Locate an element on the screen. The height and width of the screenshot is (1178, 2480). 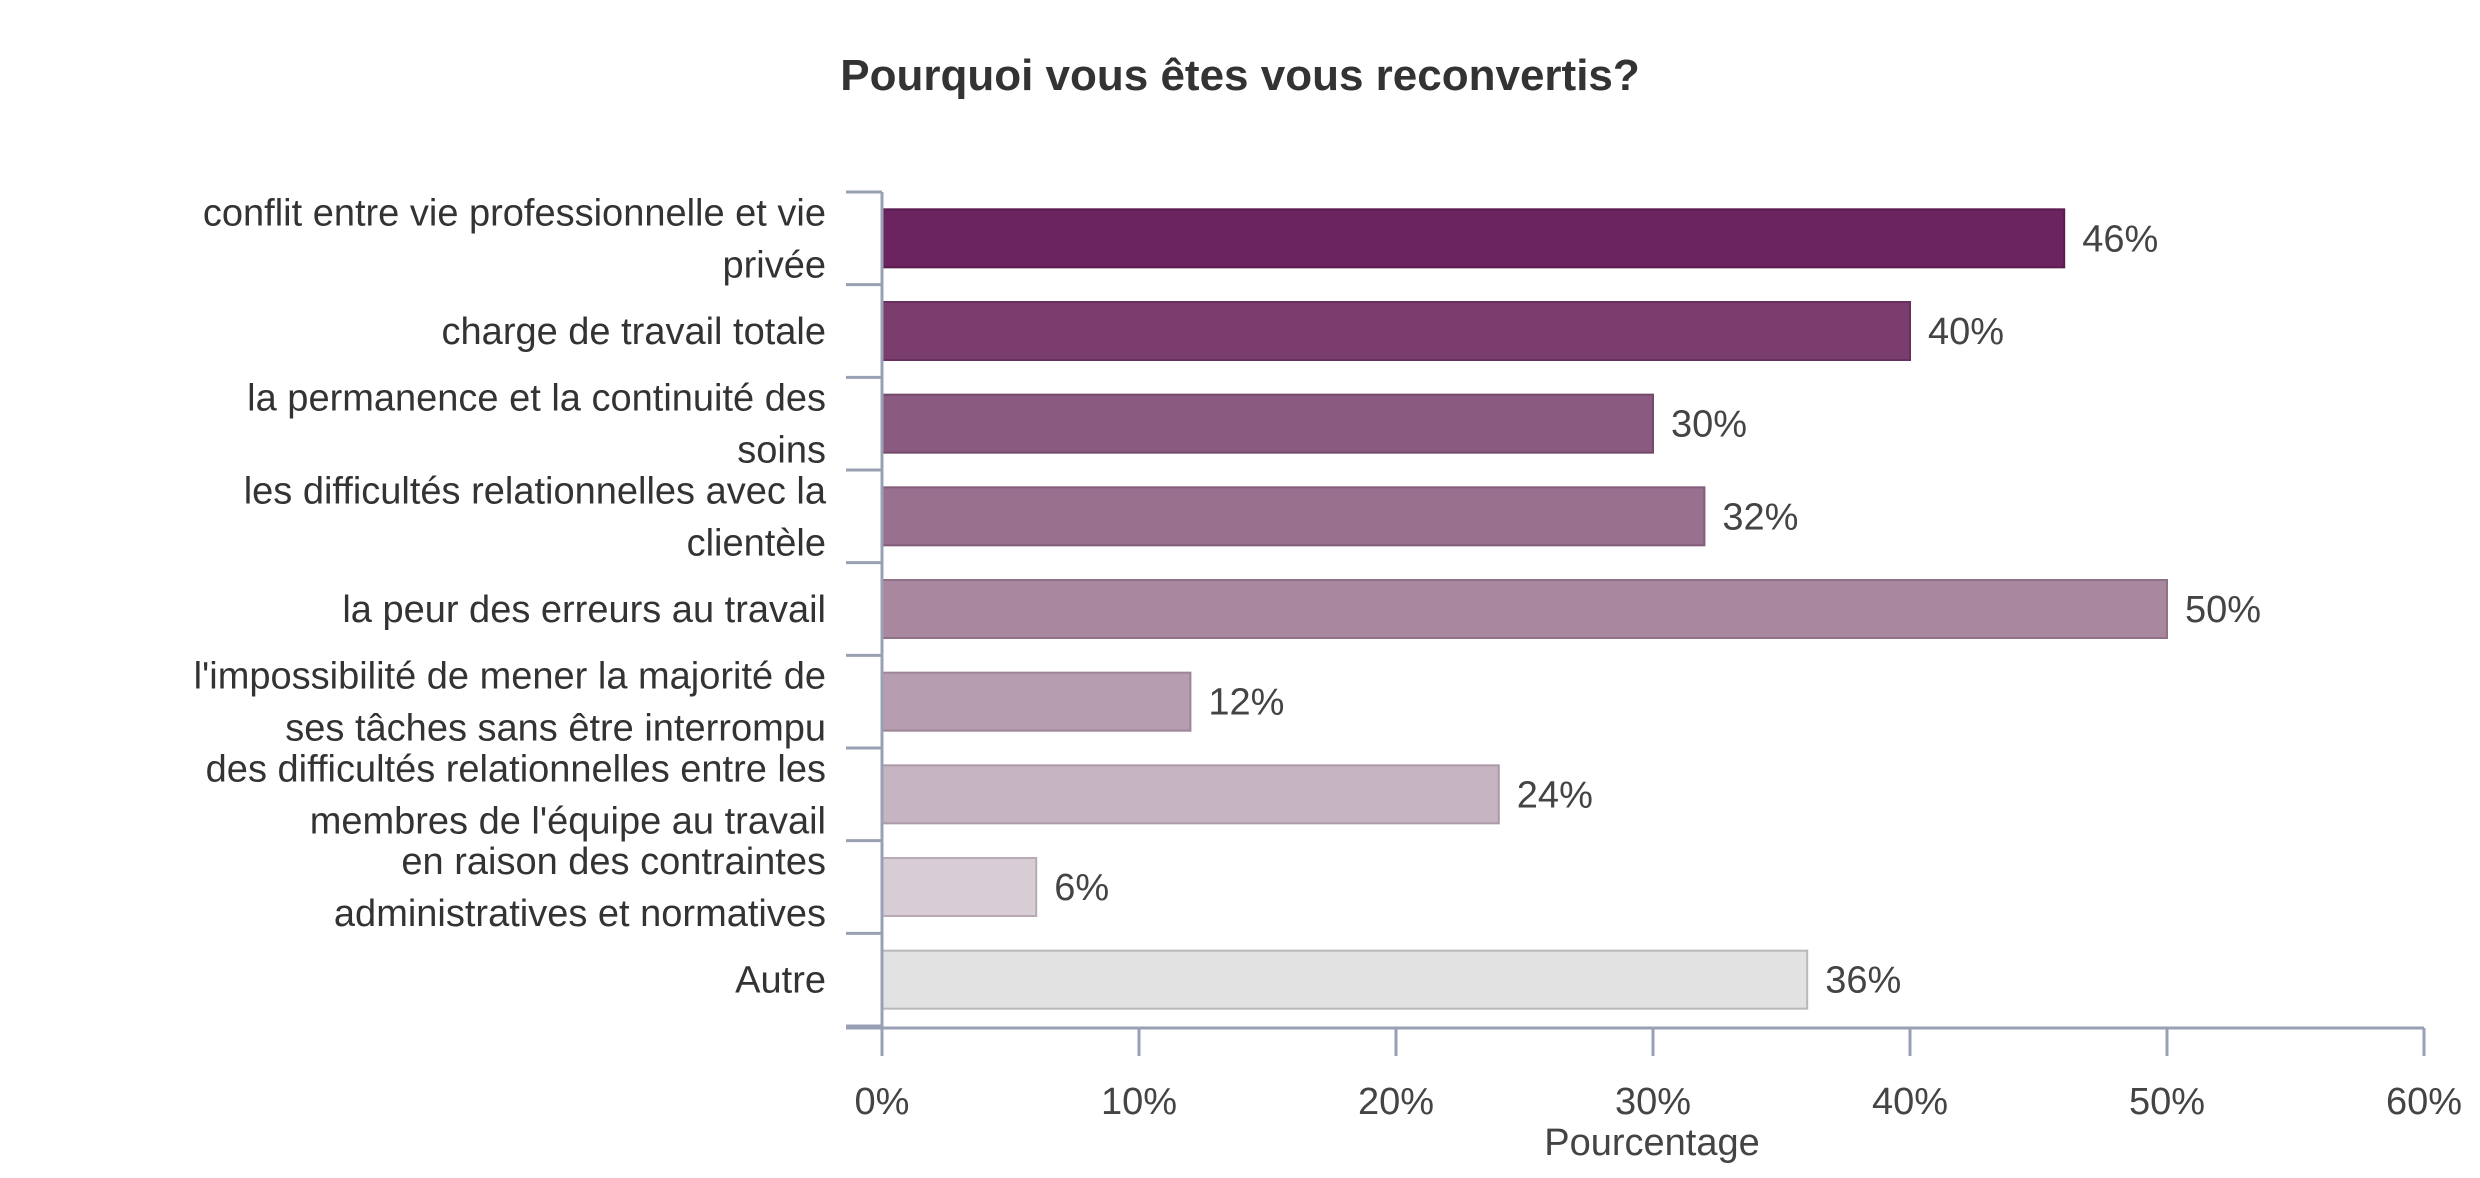
value-label-8: 36% is located at coordinates (1863, 981).